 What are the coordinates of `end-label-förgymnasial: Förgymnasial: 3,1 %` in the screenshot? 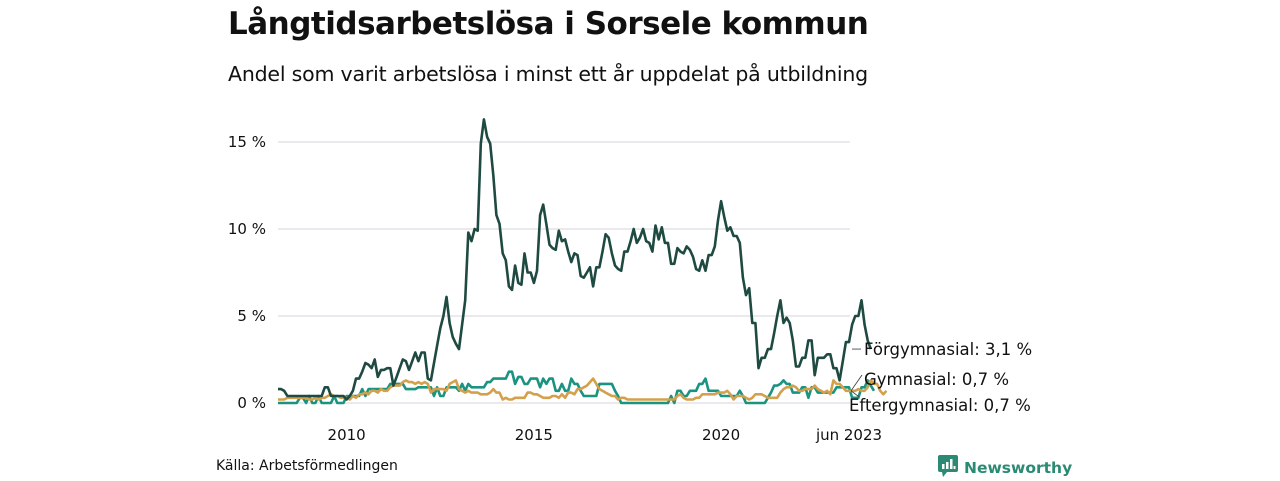 It's located at (948, 349).